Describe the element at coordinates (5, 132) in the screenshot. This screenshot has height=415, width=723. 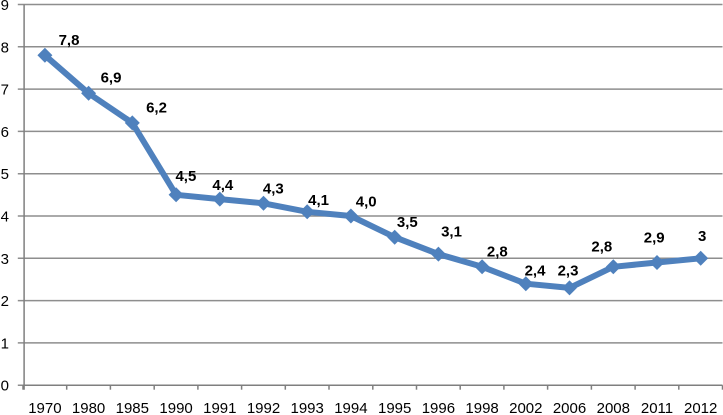
I see `svg-text: 6` at that location.